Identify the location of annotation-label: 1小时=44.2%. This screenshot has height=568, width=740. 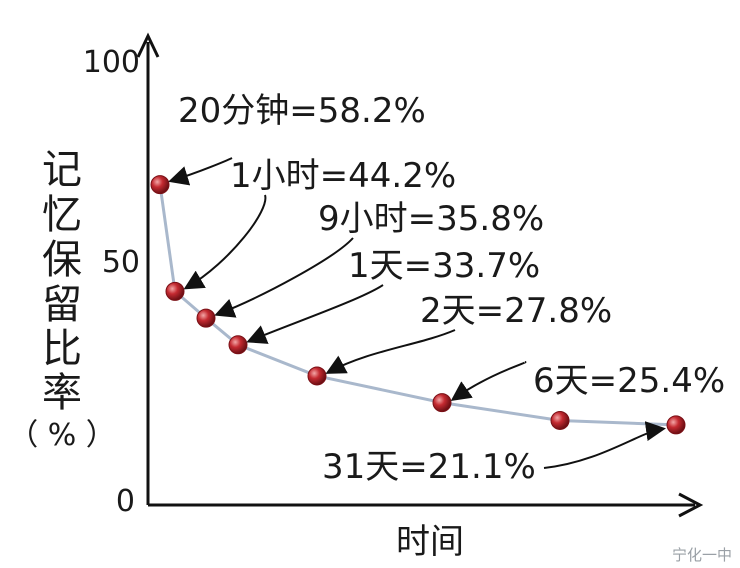
(343, 176).